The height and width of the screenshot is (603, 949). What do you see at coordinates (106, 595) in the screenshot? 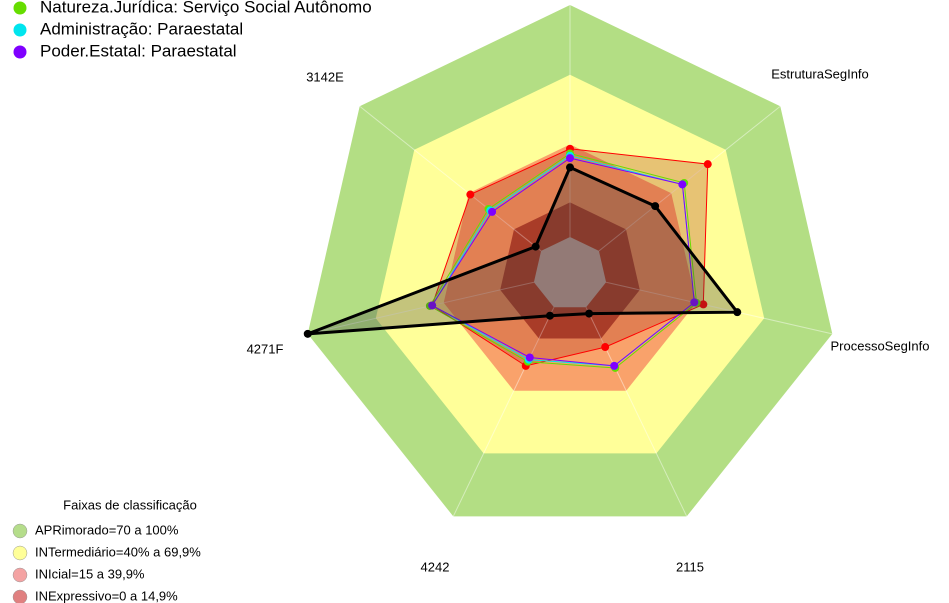
I see `bands-legend-label: INExpressivo=0 a 14,9%` at bounding box center [106, 595].